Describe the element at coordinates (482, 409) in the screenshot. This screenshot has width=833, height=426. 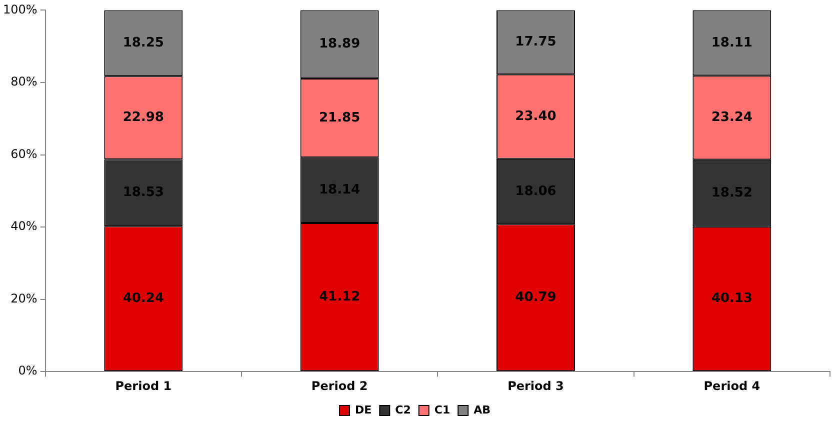
I see `legend-label: AB` at that location.